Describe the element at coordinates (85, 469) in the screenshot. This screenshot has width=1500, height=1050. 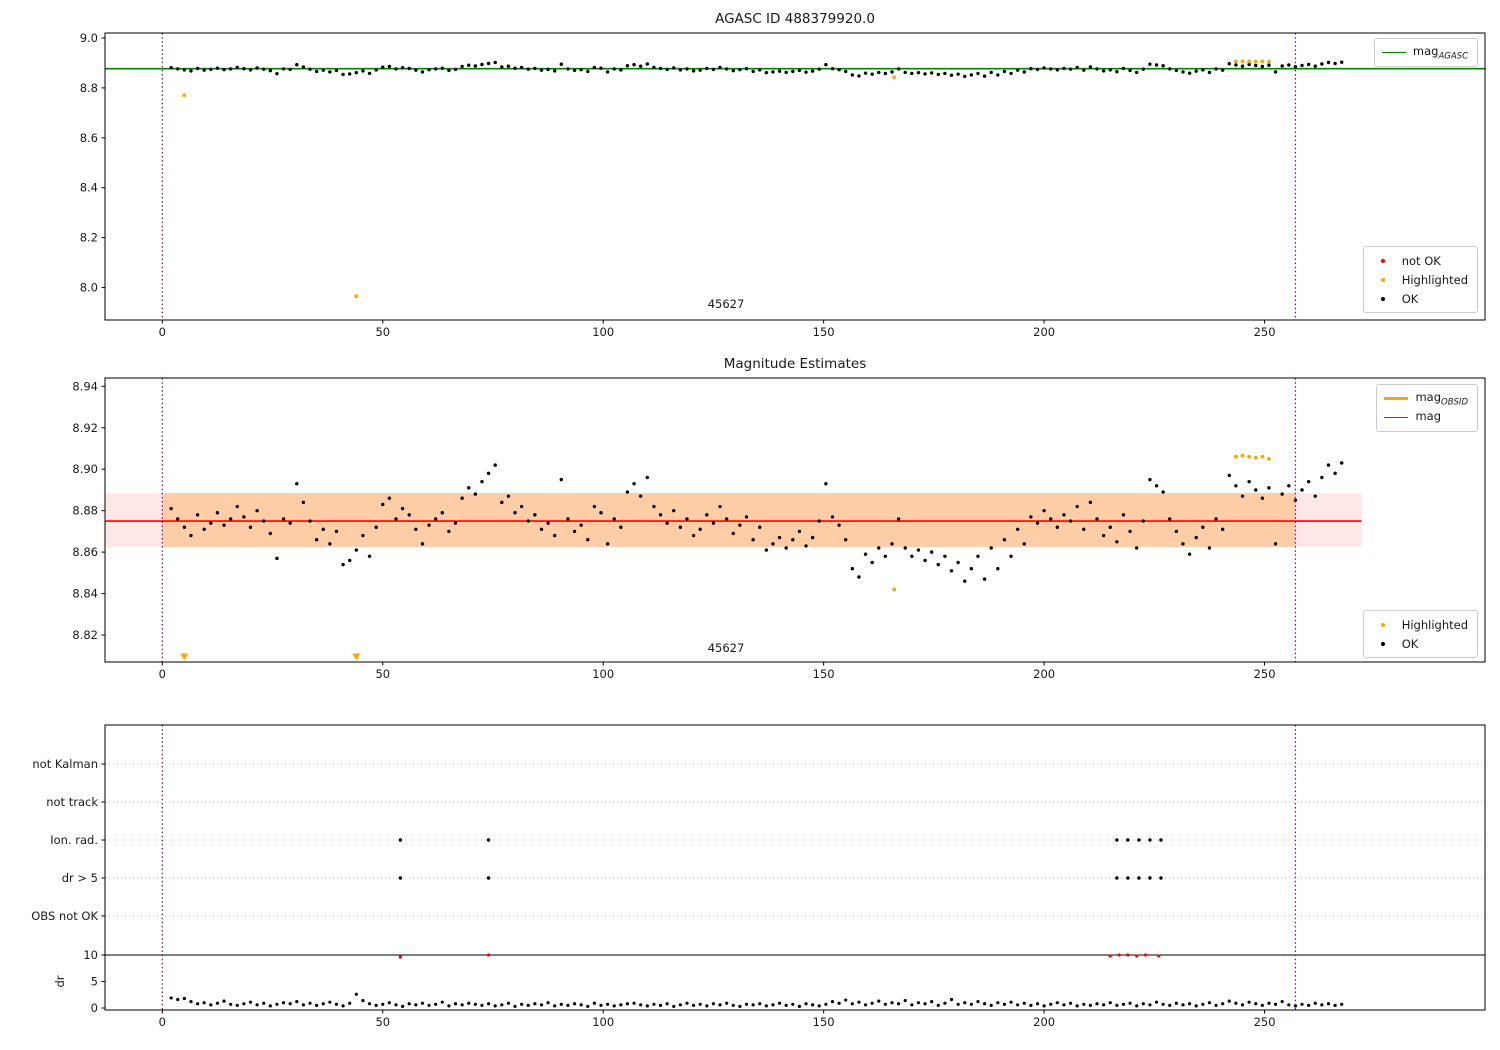
I see `svg-text: 8.90` at that location.